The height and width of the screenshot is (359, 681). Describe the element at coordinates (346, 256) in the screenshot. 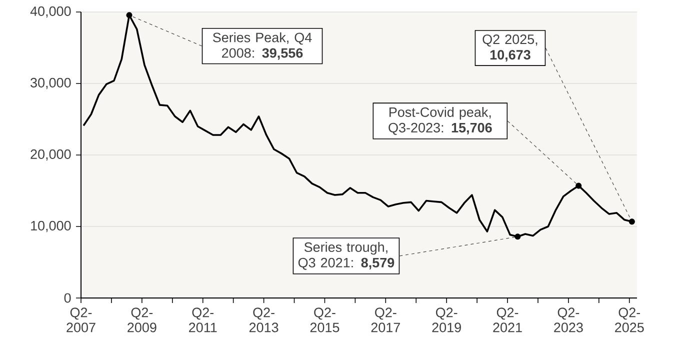

I see `annotation: Series trough, Q3 2021: 8,579` at that location.